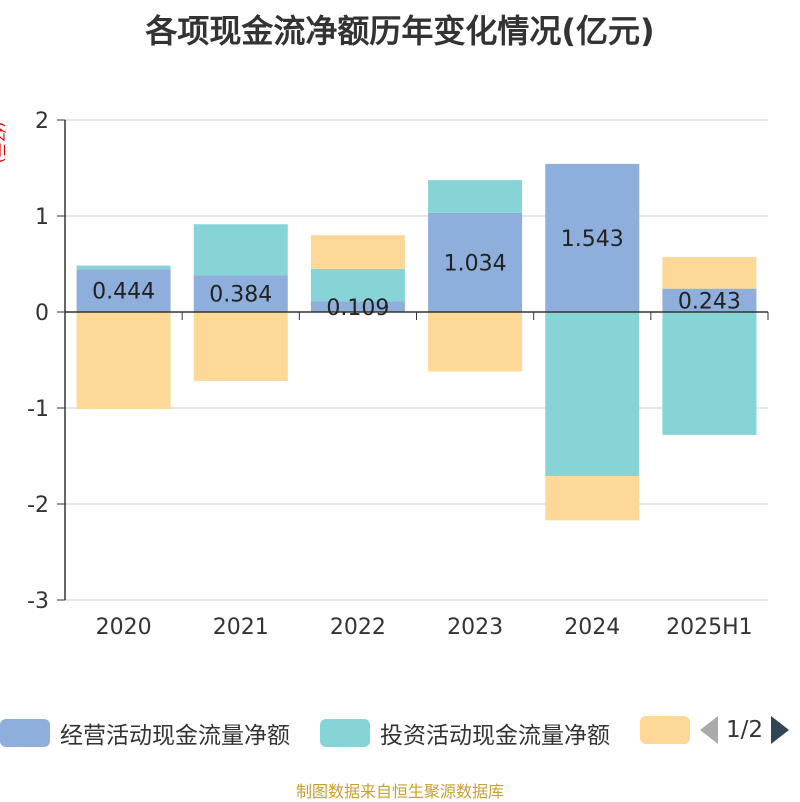  Describe the element at coordinates (38, 505) in the screenshot. I see `y-tick-label: -2` at that location.